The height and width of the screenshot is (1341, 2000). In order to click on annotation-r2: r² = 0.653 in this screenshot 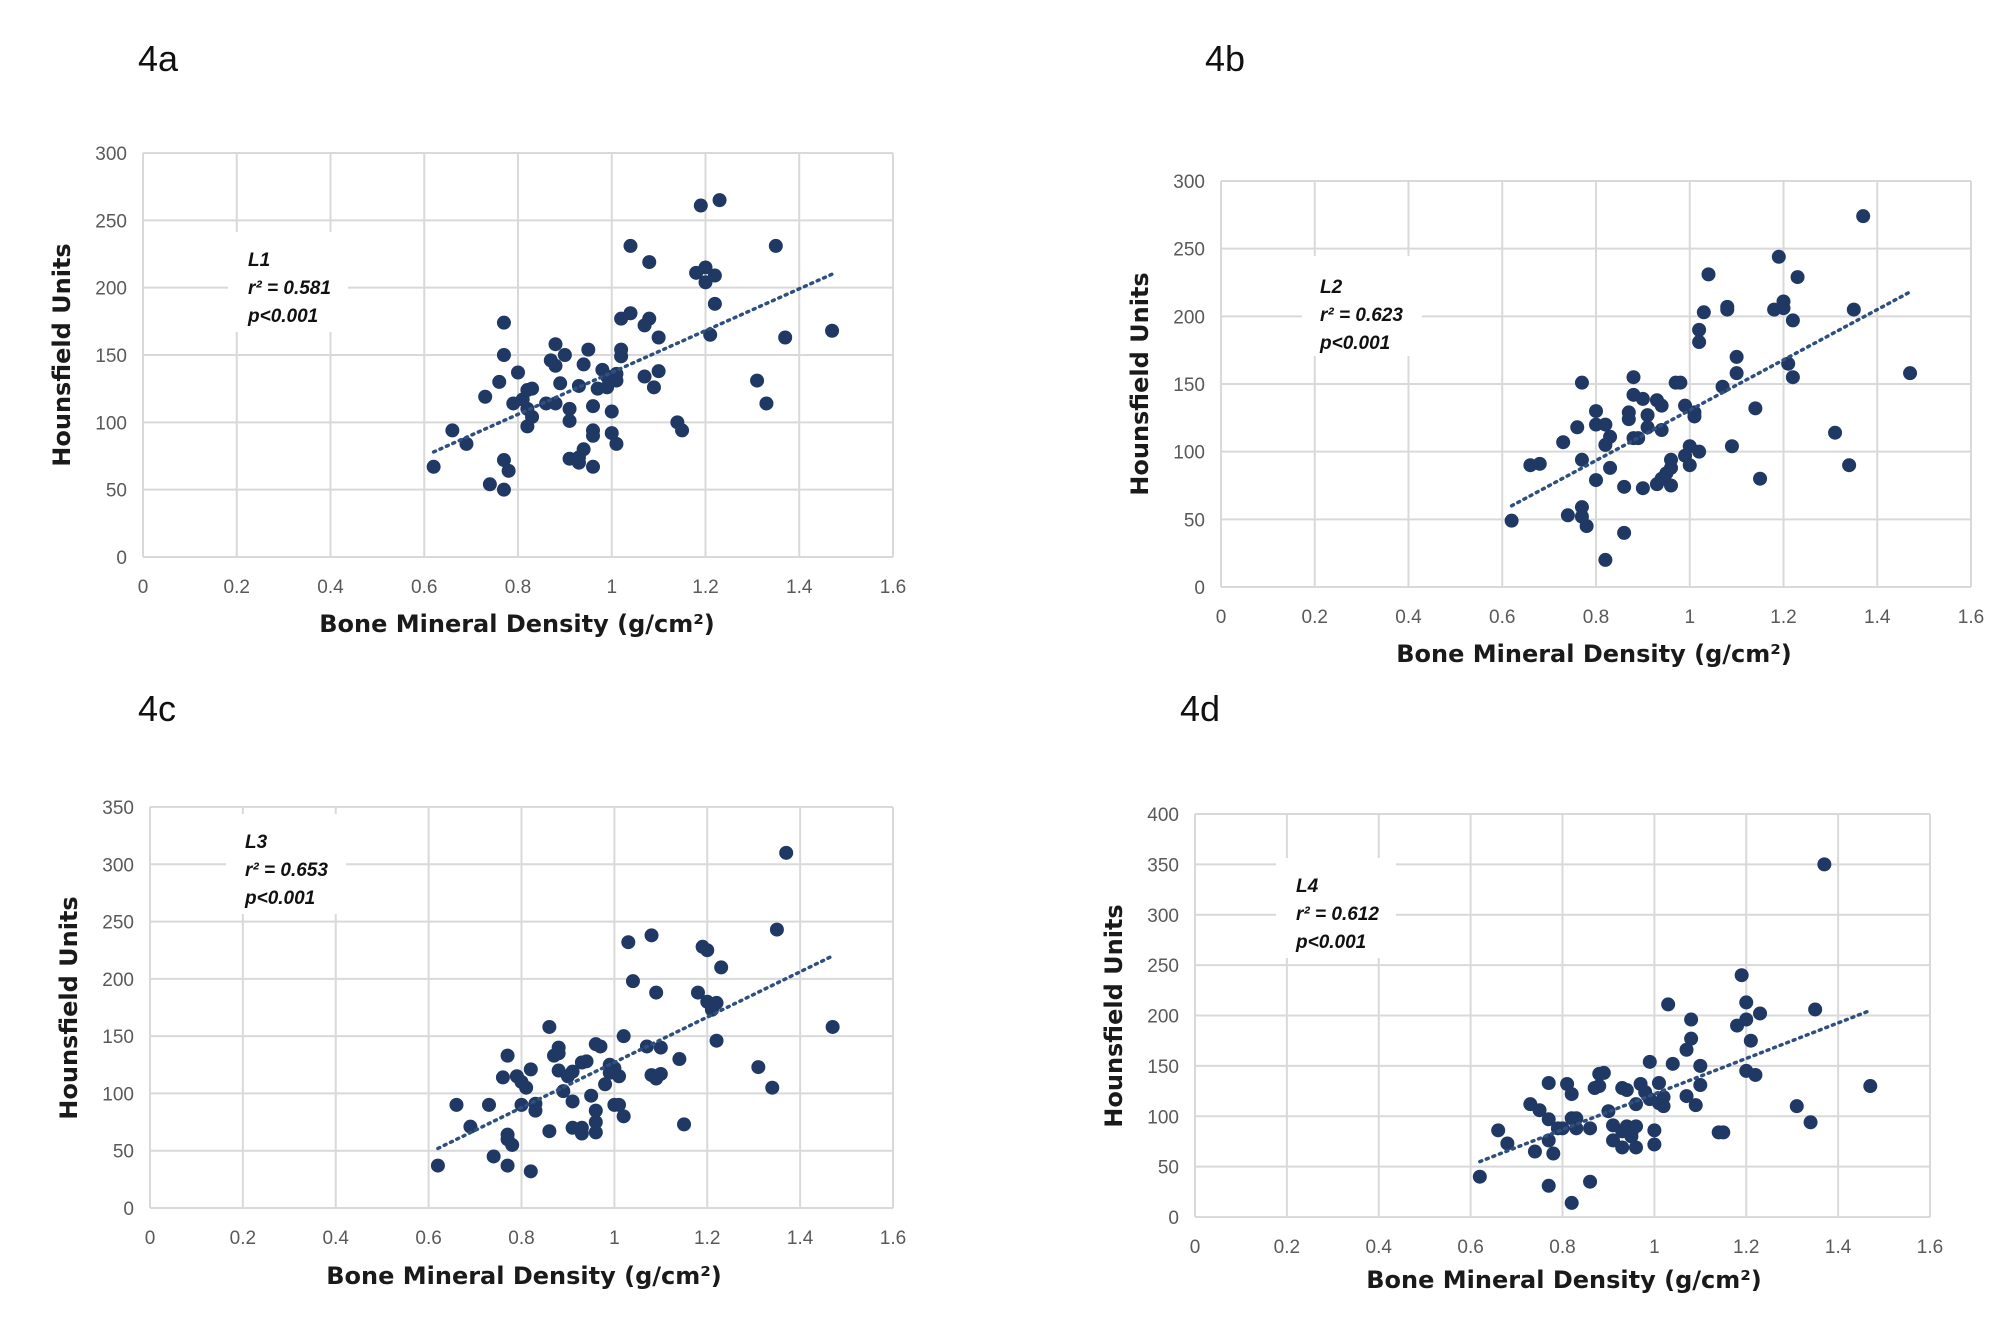, I will do `click(286, 870)`.